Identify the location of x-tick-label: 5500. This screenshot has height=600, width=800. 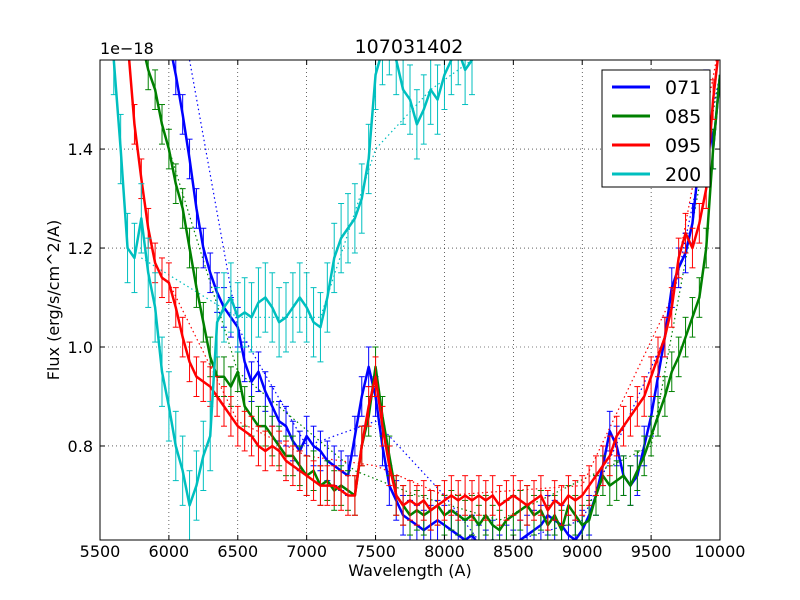
(100, 551).